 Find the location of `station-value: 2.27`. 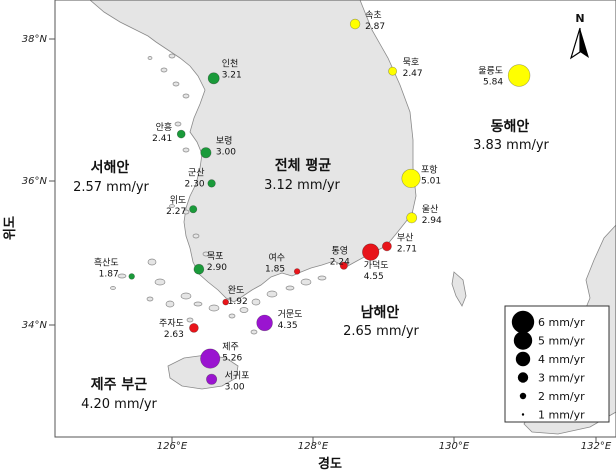

station-value: 2.27 is located at coordinates (176, 212).